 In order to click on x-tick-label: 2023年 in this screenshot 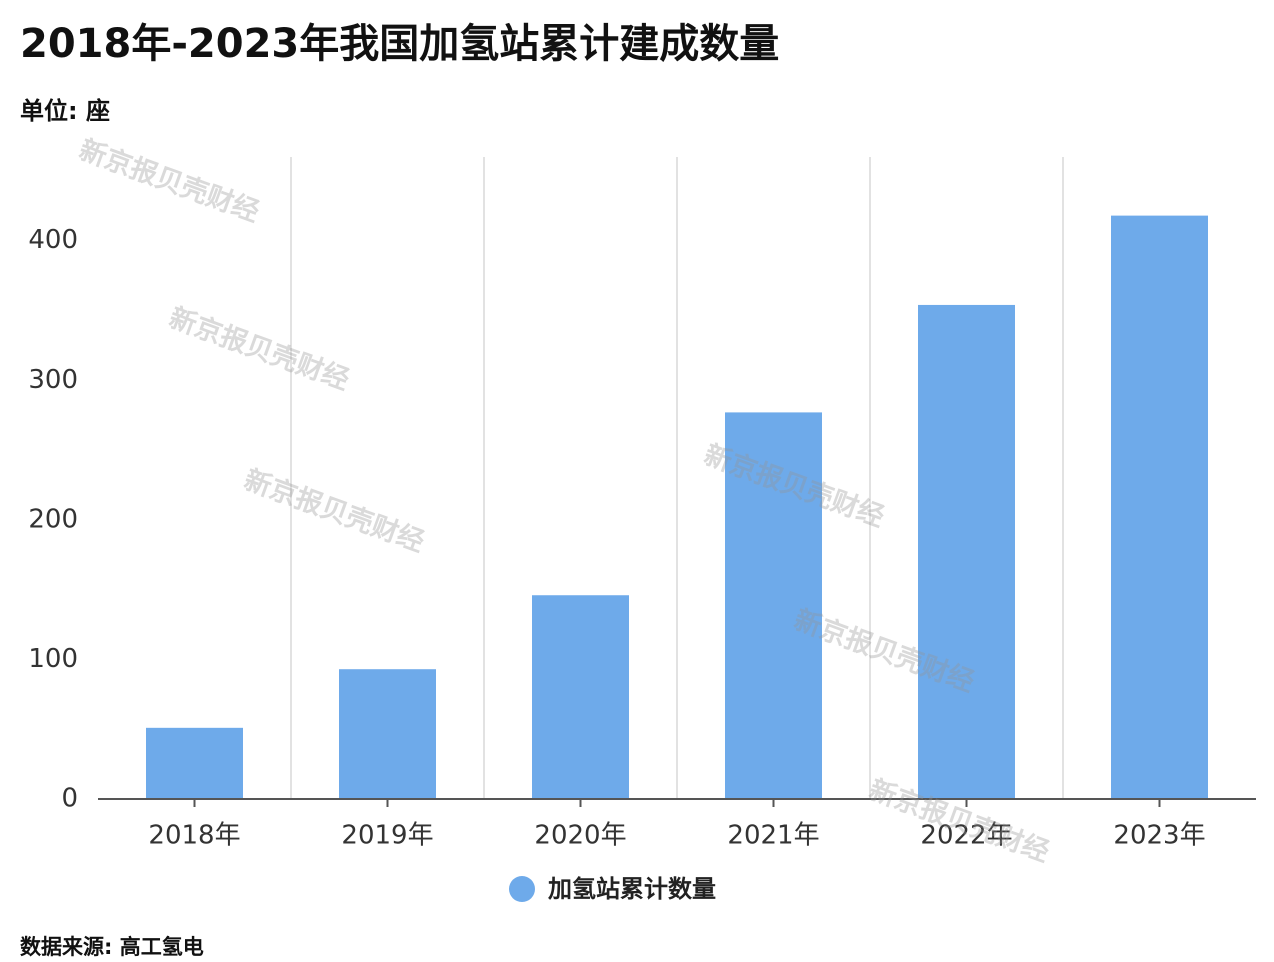, I will do `click(1159, 836)`.